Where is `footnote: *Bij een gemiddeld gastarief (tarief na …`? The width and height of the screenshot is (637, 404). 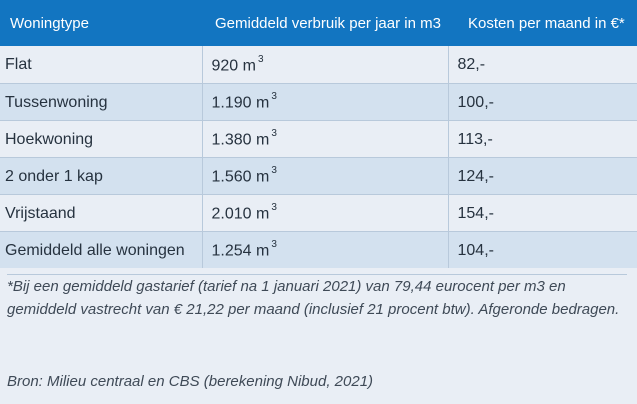
footnote: *Bij een gemiddeld gastarief (tarief na … is located at coordinates (317, 297).